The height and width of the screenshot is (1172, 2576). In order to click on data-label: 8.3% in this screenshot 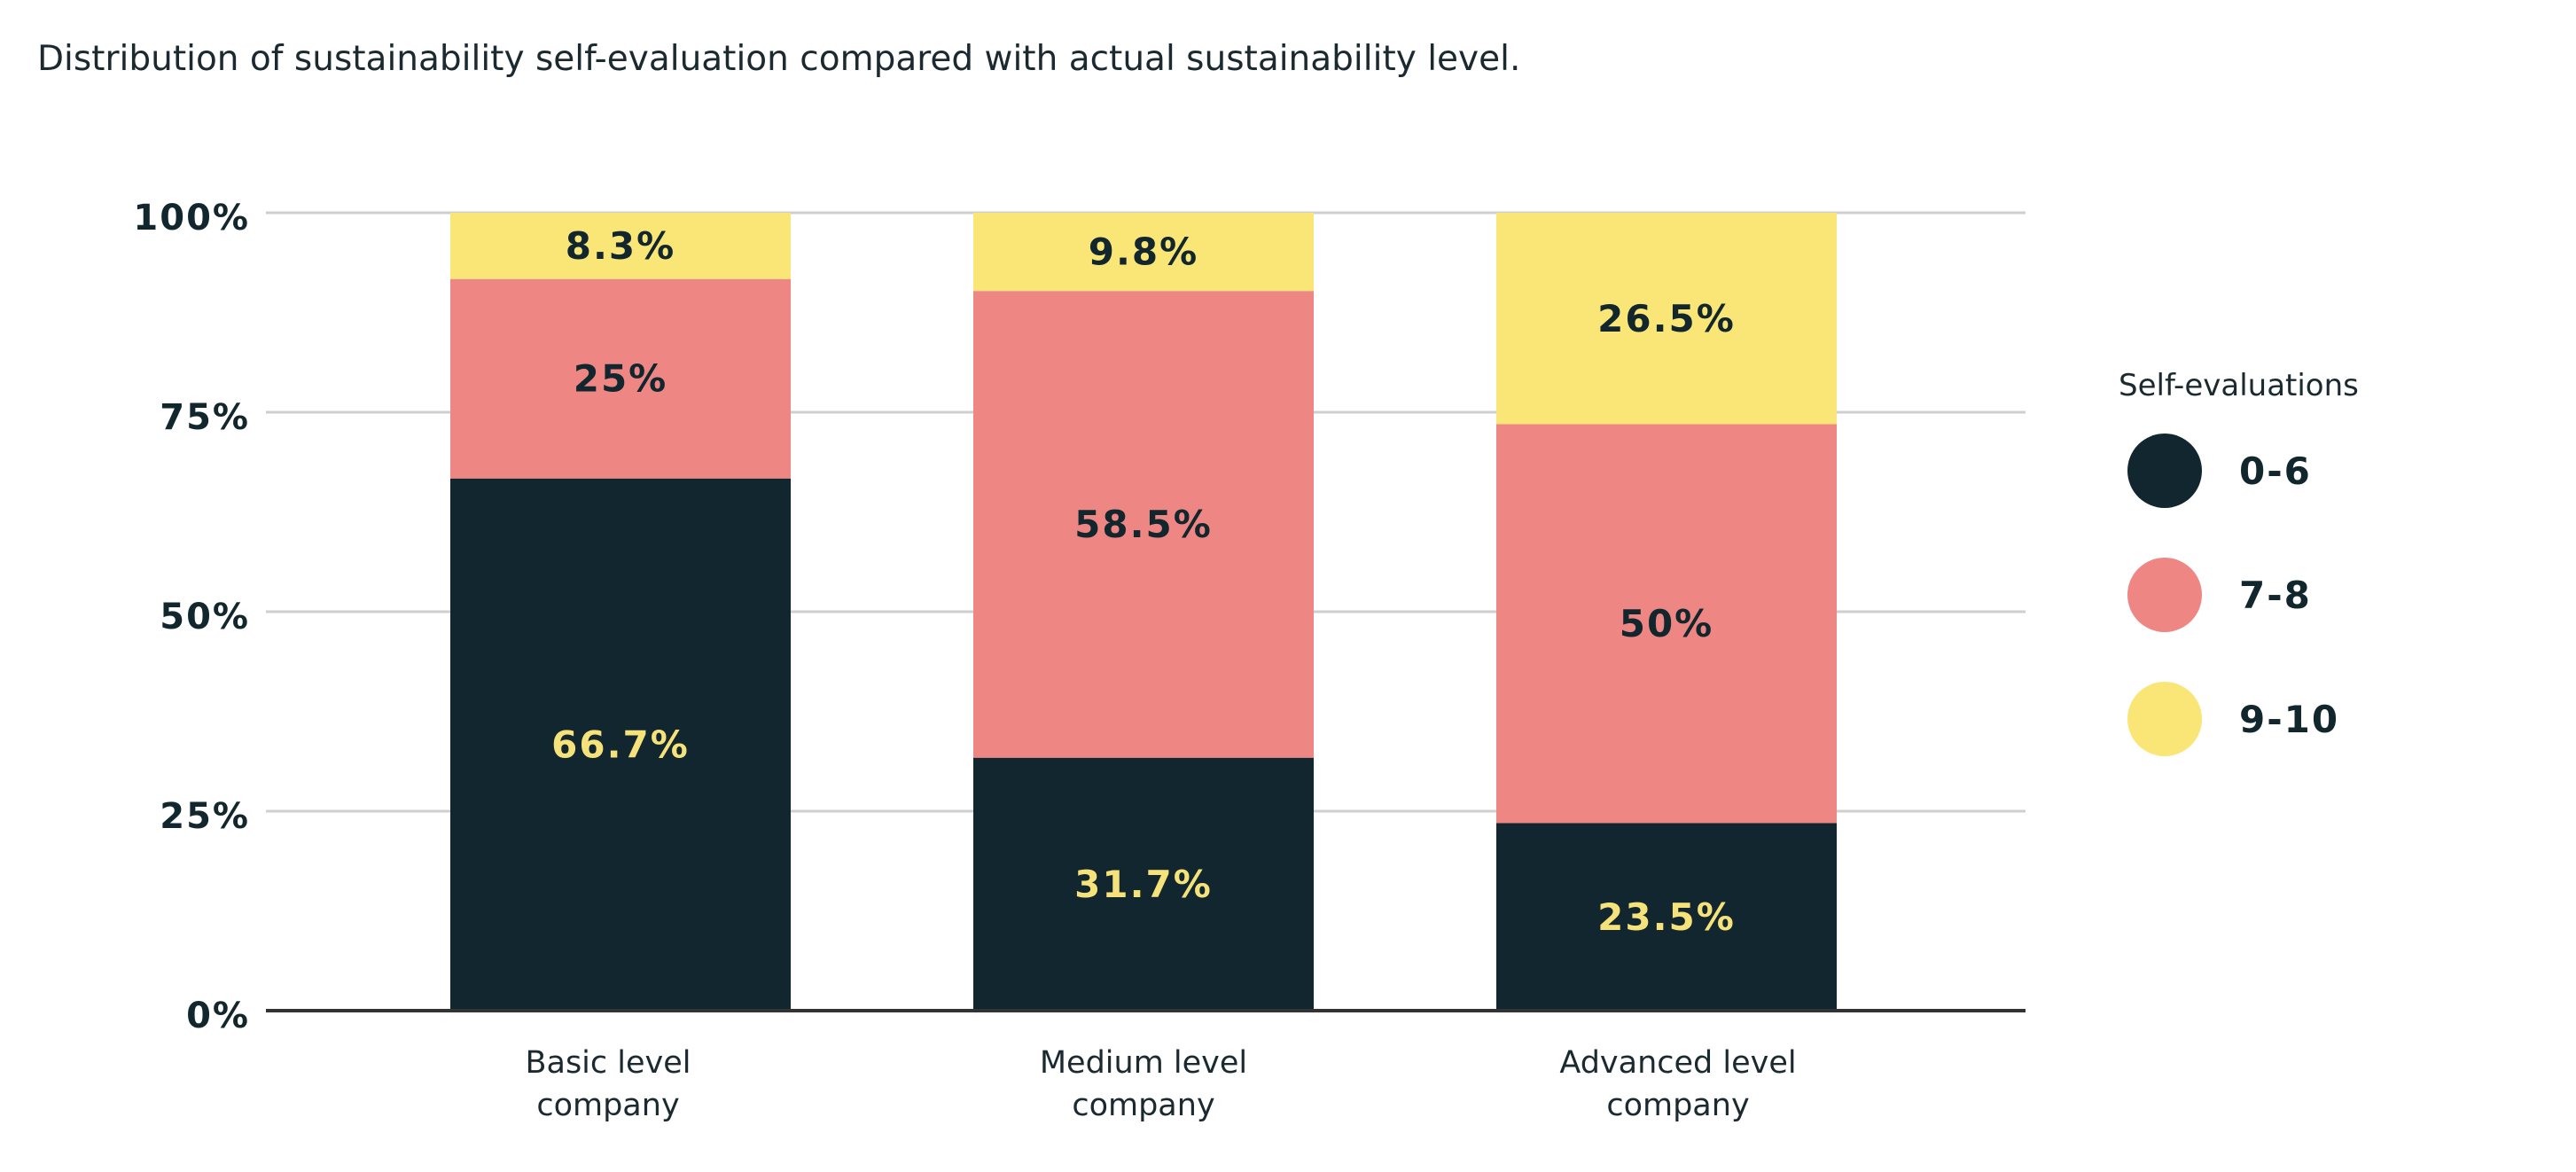, I will do `click(620, 246)`.